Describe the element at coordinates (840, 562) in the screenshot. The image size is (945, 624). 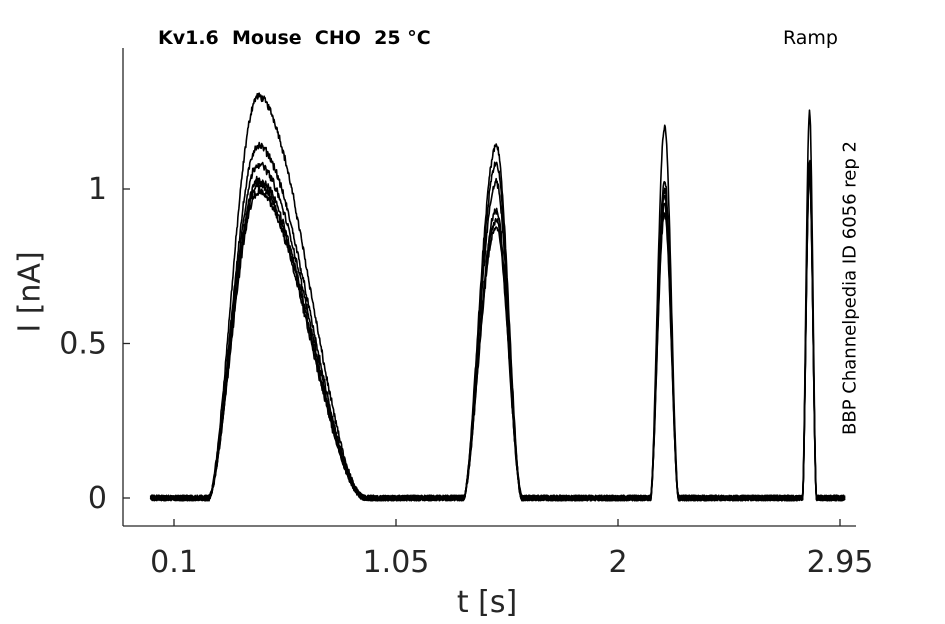
I see `x-tick-label: 2.95` at that location.